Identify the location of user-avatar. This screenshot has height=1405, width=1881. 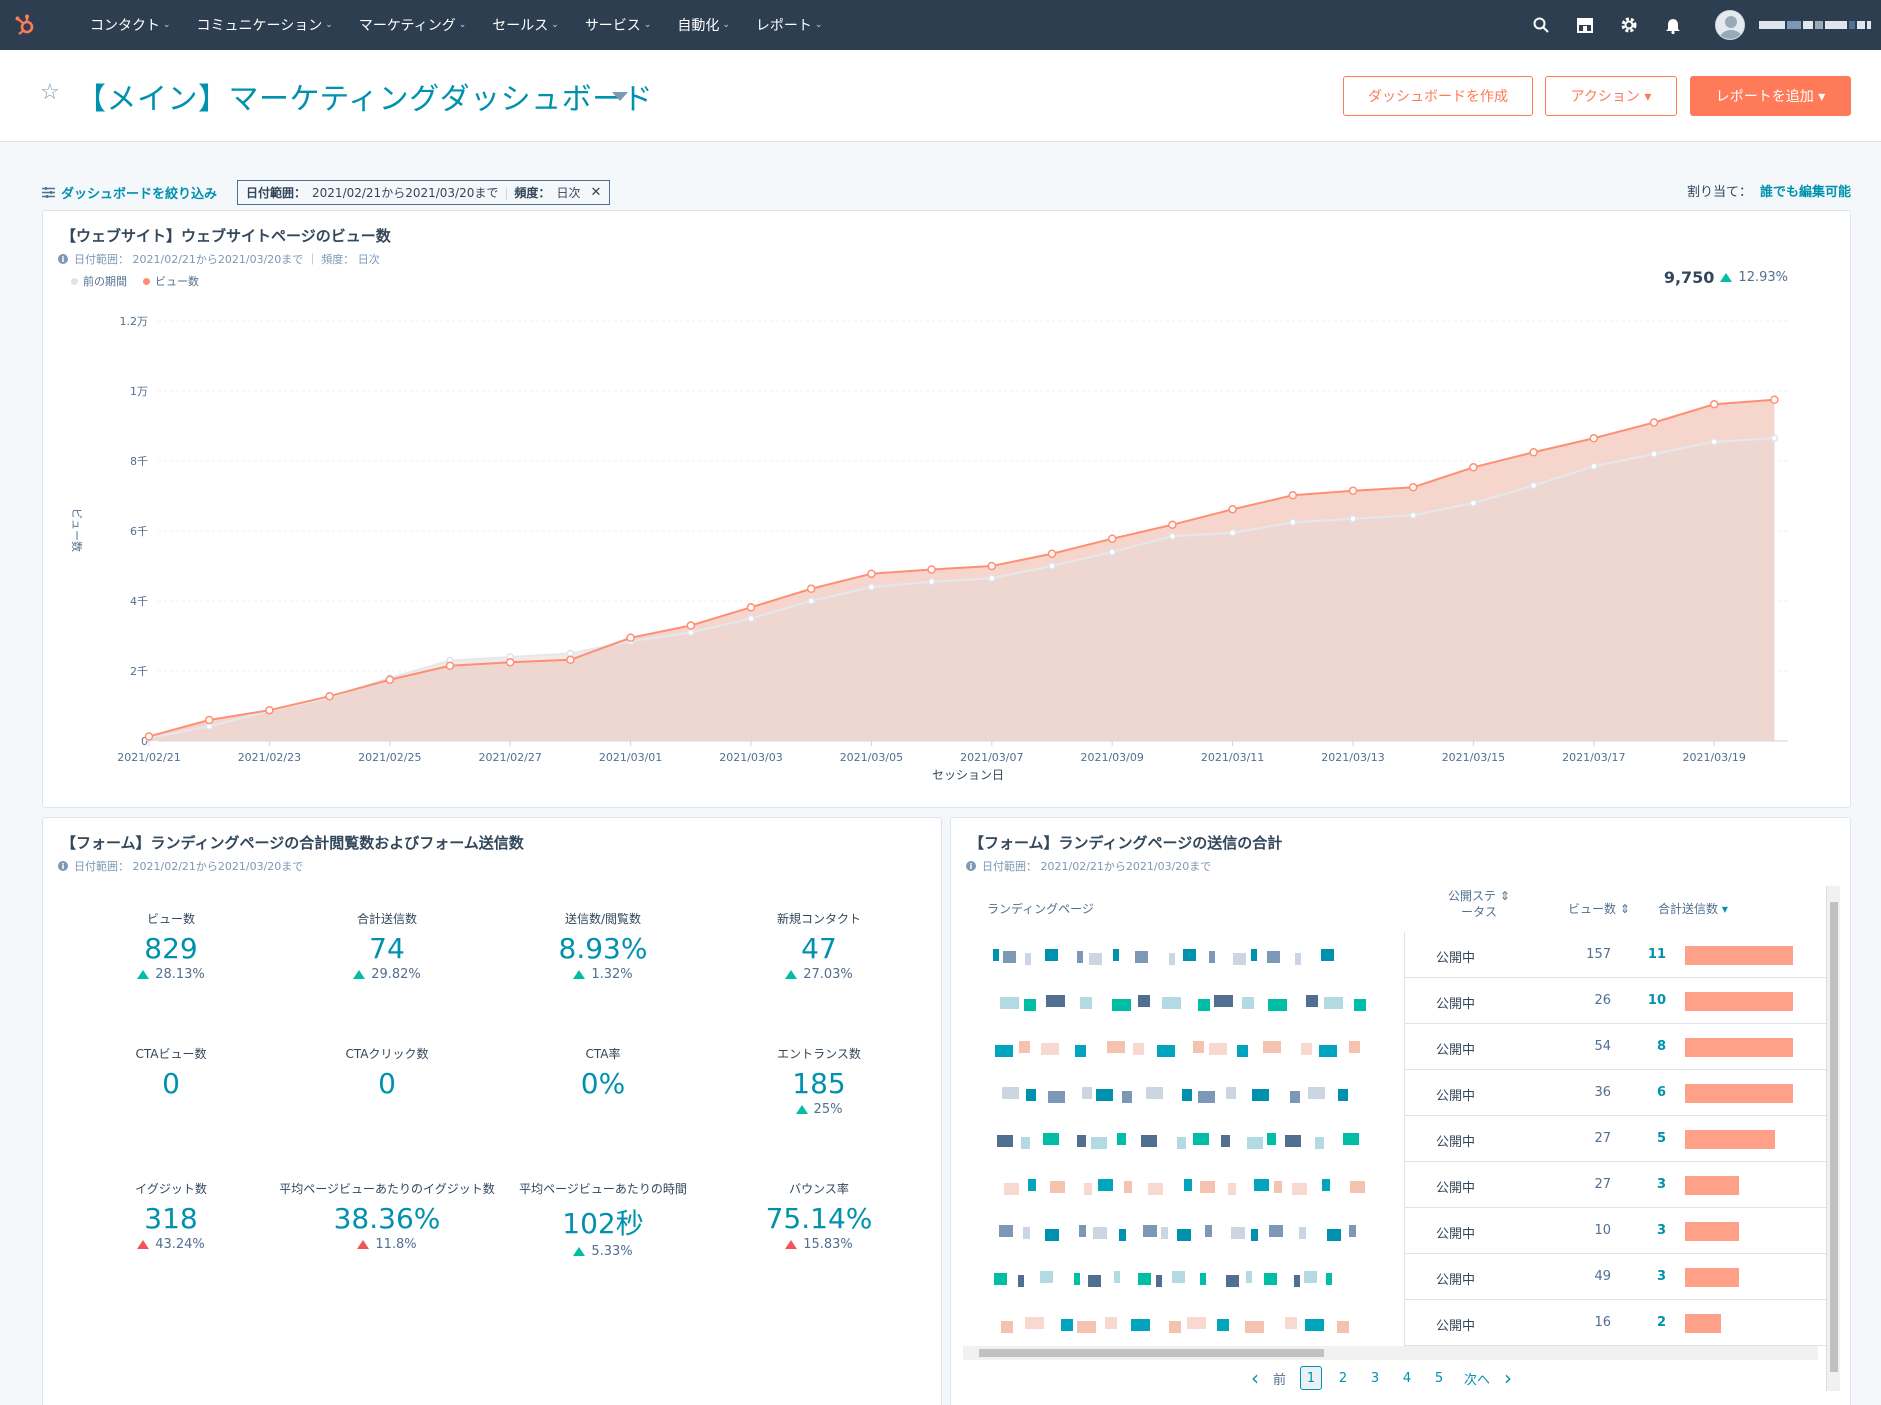
(1730, 25).